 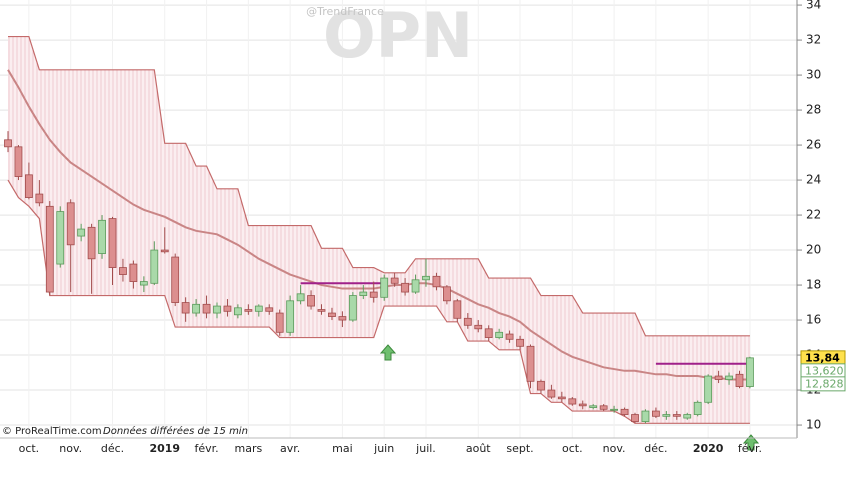 I want to click on watermark-title: OPN, so click(x=398, y=36).